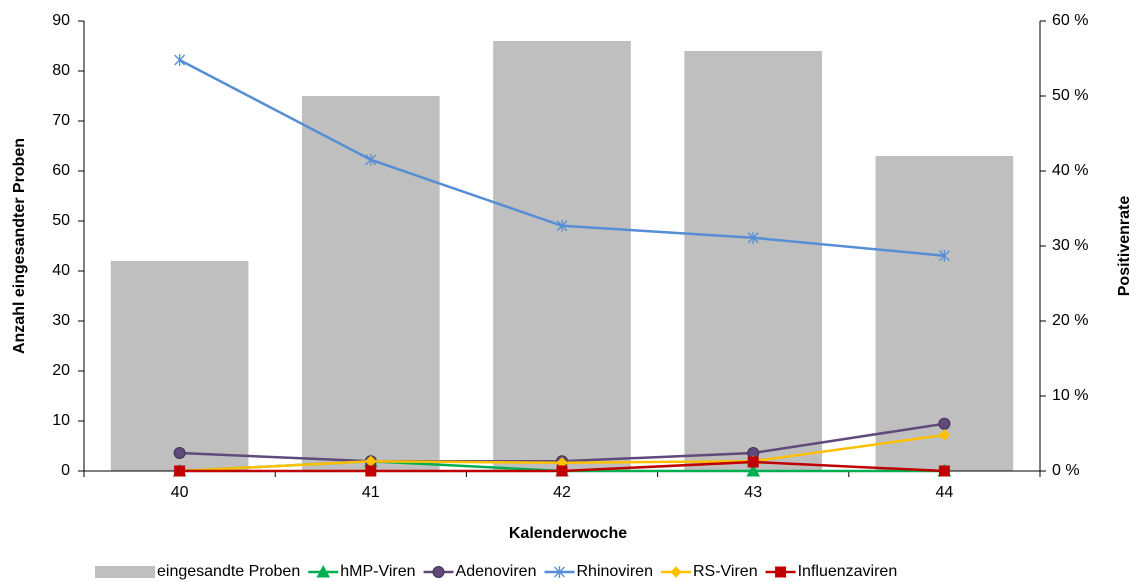 The image size is (1137, 582). I want to click on legend-item: hMP-Viren, so click(362, 571).